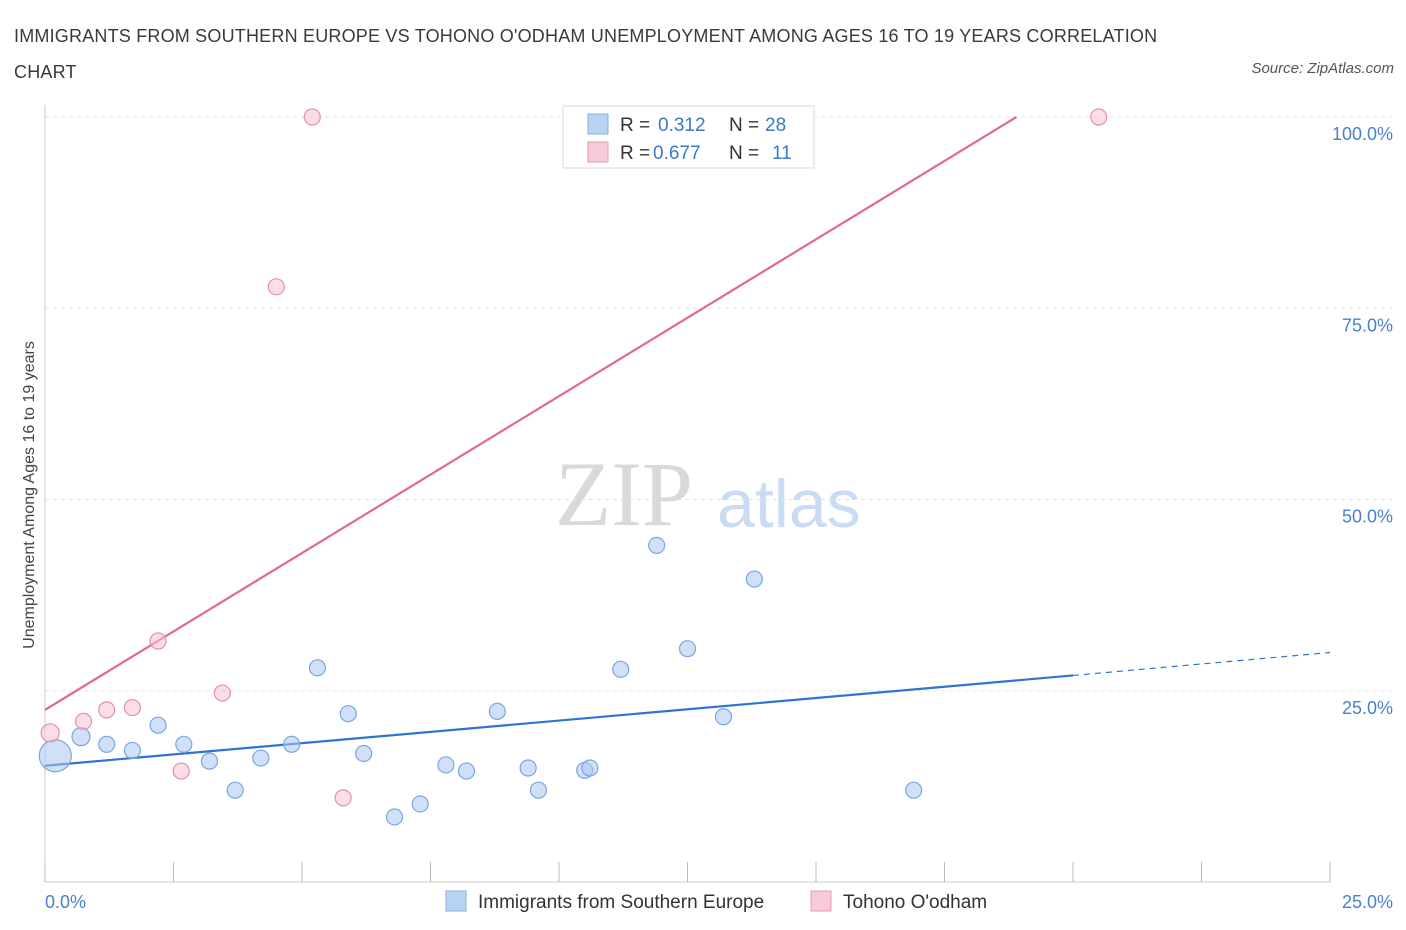 The height and width of the screenshot is (930, 1406). I want to click on y-tick-label-50: 50.0%, so click(1367, 517).